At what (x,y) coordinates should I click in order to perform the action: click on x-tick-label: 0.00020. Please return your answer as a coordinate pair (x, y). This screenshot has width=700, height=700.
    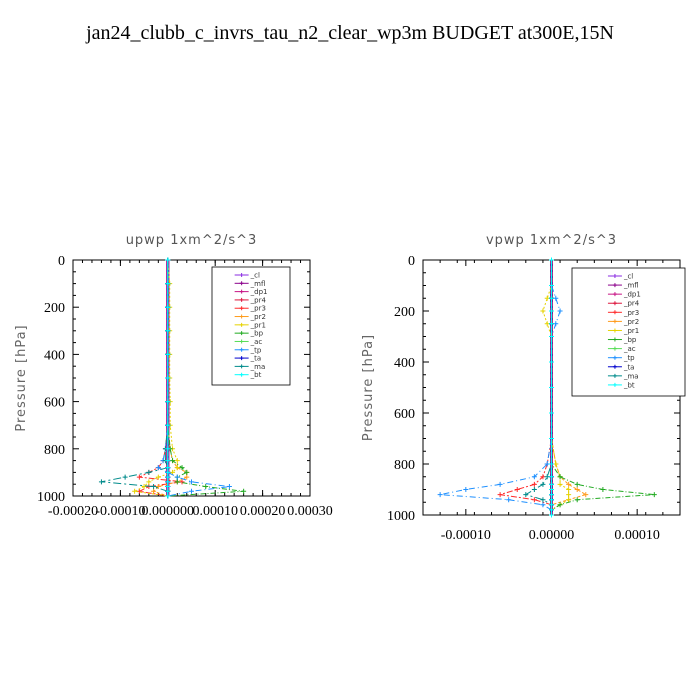
    Looking at the image, I should click on (263, 511).